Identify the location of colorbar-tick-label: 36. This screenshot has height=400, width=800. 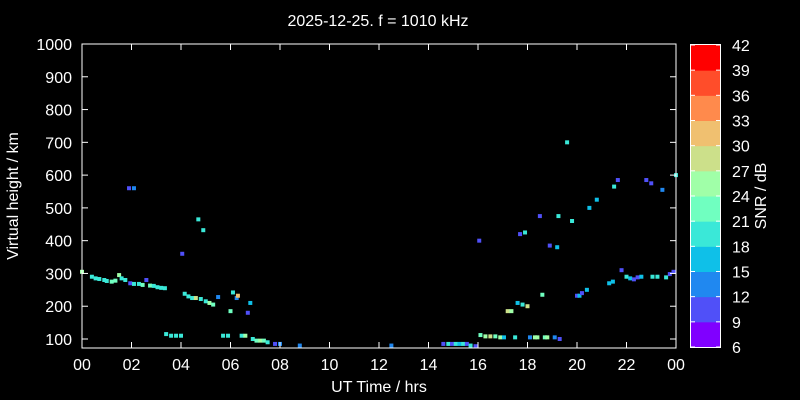
(741, 96).